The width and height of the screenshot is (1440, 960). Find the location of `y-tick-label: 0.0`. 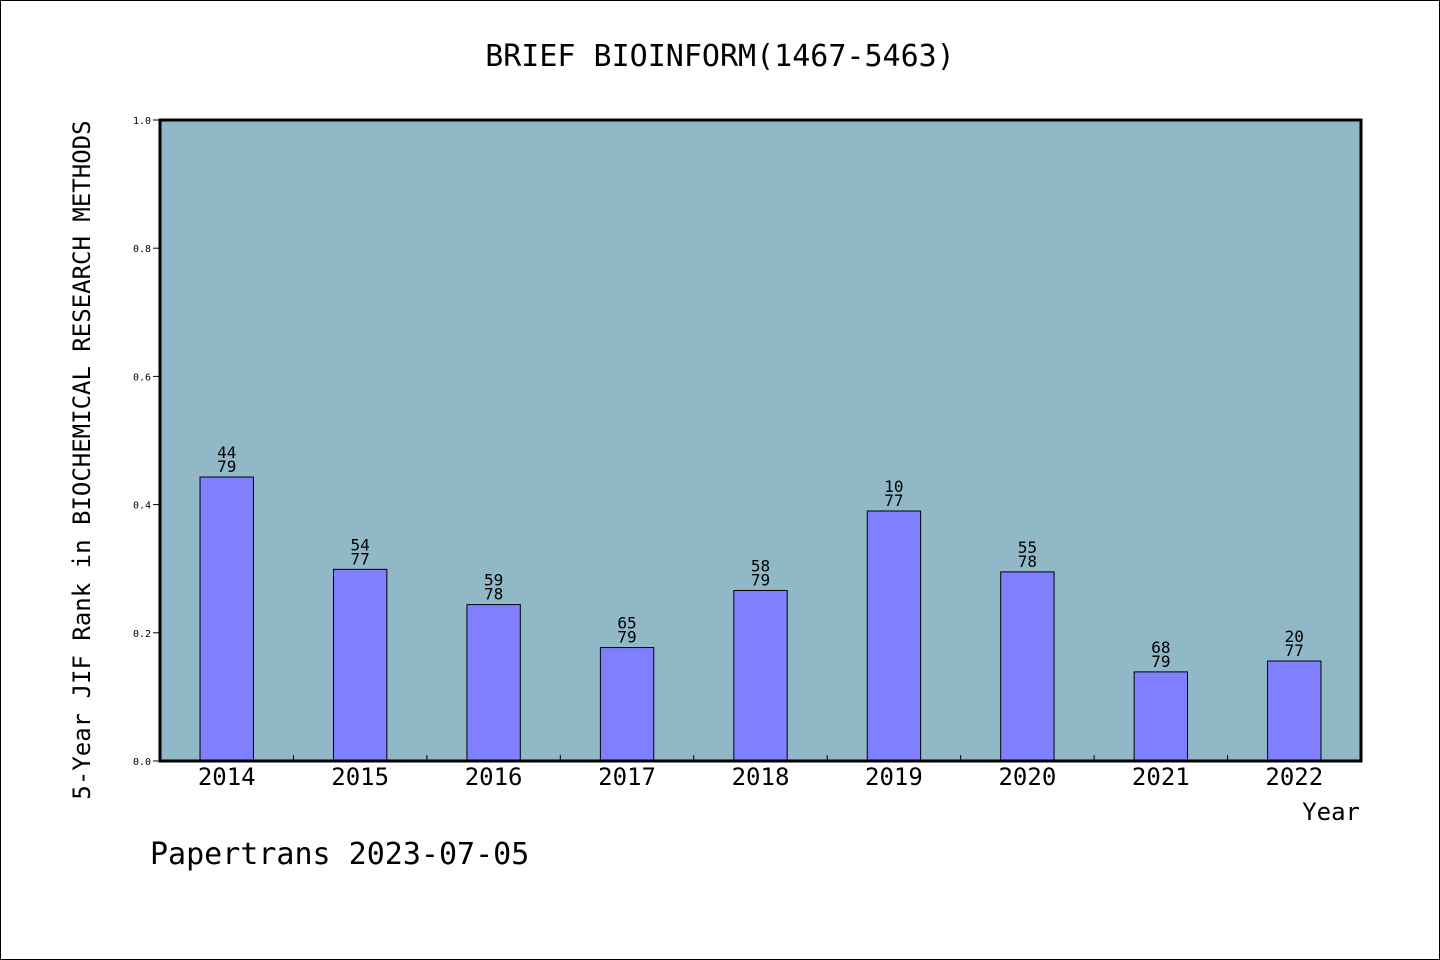

y-tick-label: 0.0 is located at coordinates (142, 762).